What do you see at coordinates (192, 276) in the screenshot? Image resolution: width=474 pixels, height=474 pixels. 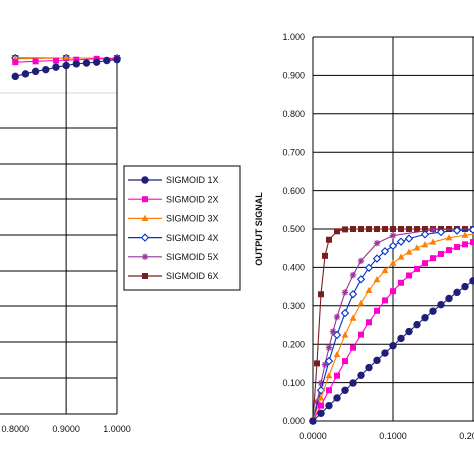 I see `legend-label: SIGMOID 6X` at bounding box center [192, 276].